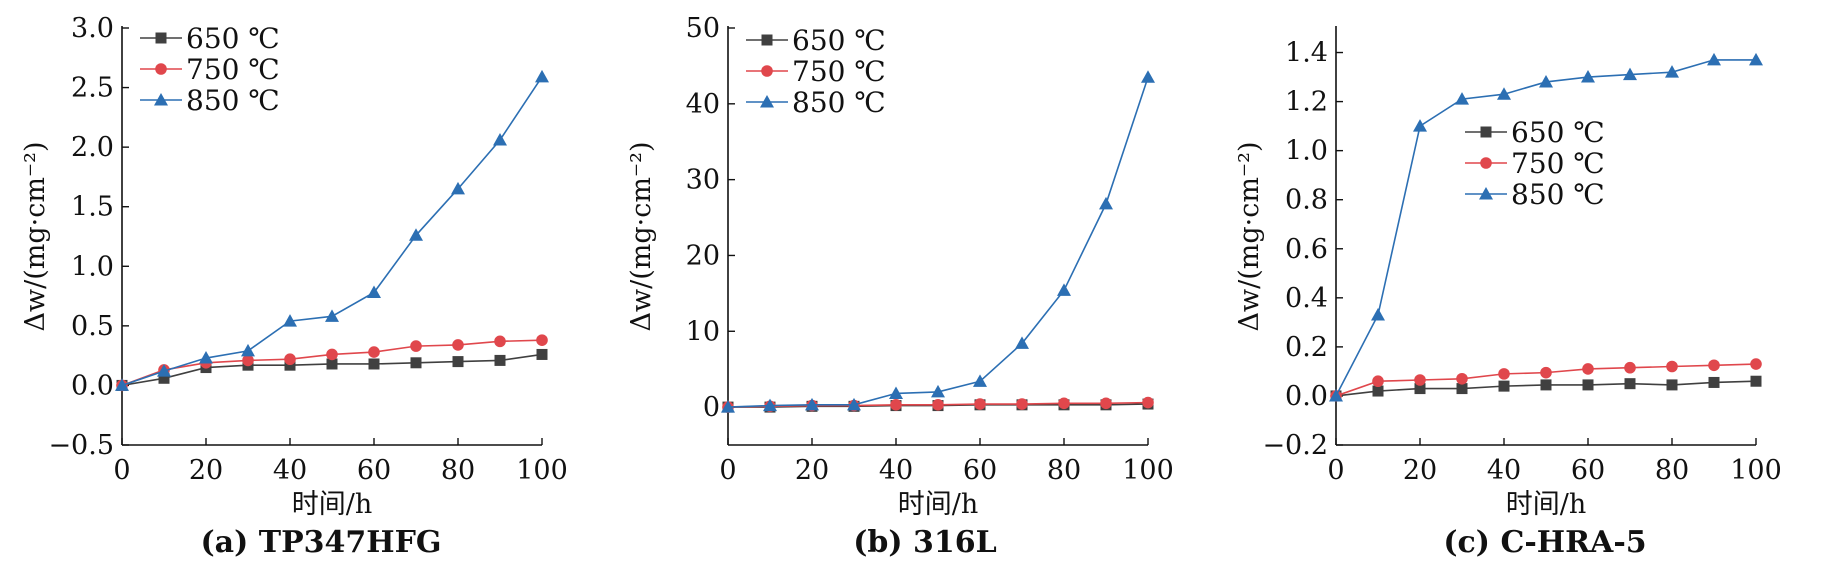 Image resolution: width=1840 pixels, height=569 pixels. I want to click on y-tick-label: 2.5, so click(92, 88).